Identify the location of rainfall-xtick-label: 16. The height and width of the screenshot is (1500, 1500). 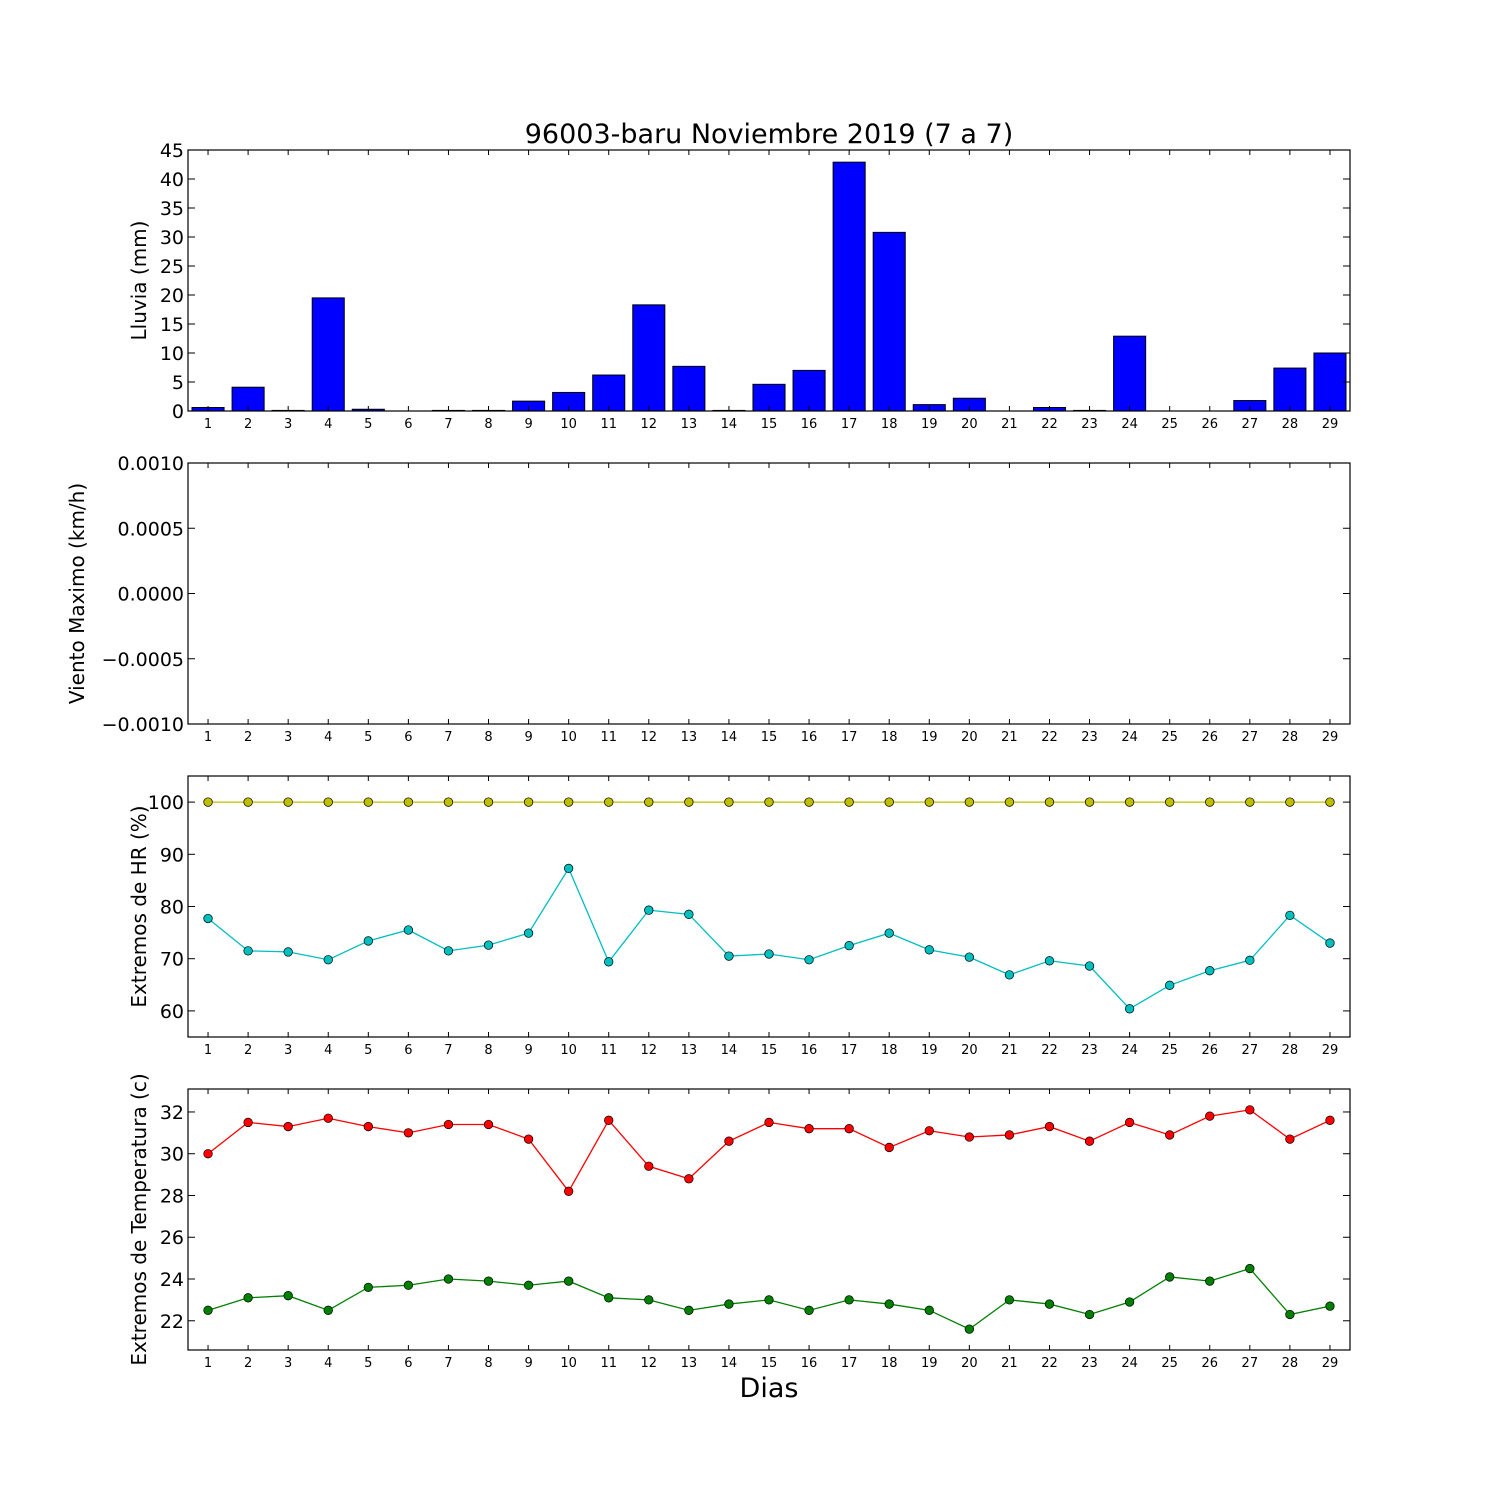
(809, 424).